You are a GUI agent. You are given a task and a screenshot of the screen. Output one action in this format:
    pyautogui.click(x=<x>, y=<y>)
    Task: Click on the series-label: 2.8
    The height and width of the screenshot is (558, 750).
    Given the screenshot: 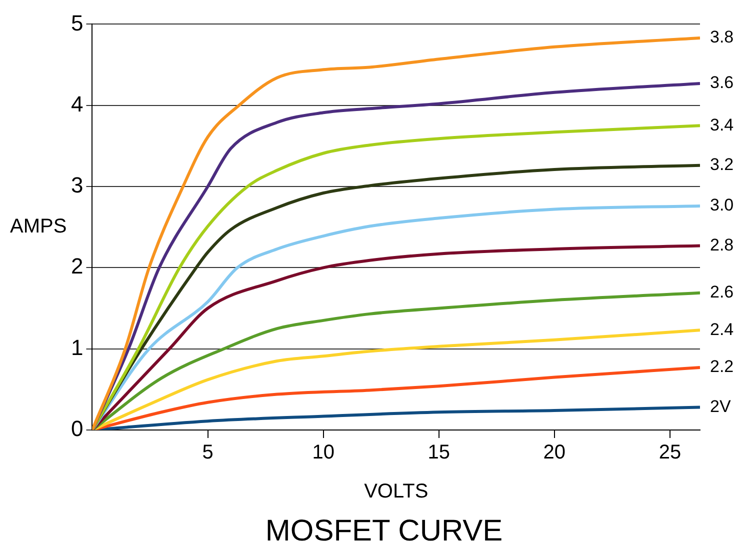 What is the action you would take?
    pyautogui.click(x=722, y=244)
    